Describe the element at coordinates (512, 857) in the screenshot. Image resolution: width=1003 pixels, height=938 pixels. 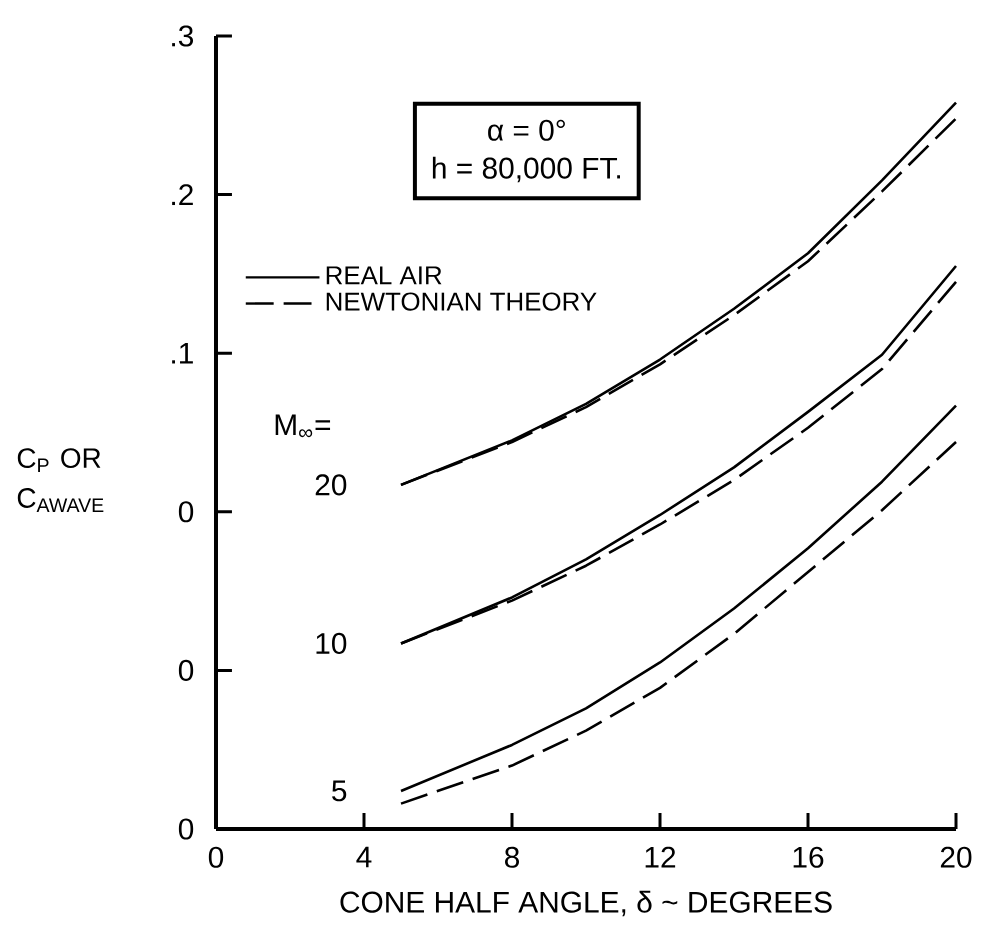
I see `x-tick-label: 8` at that location.